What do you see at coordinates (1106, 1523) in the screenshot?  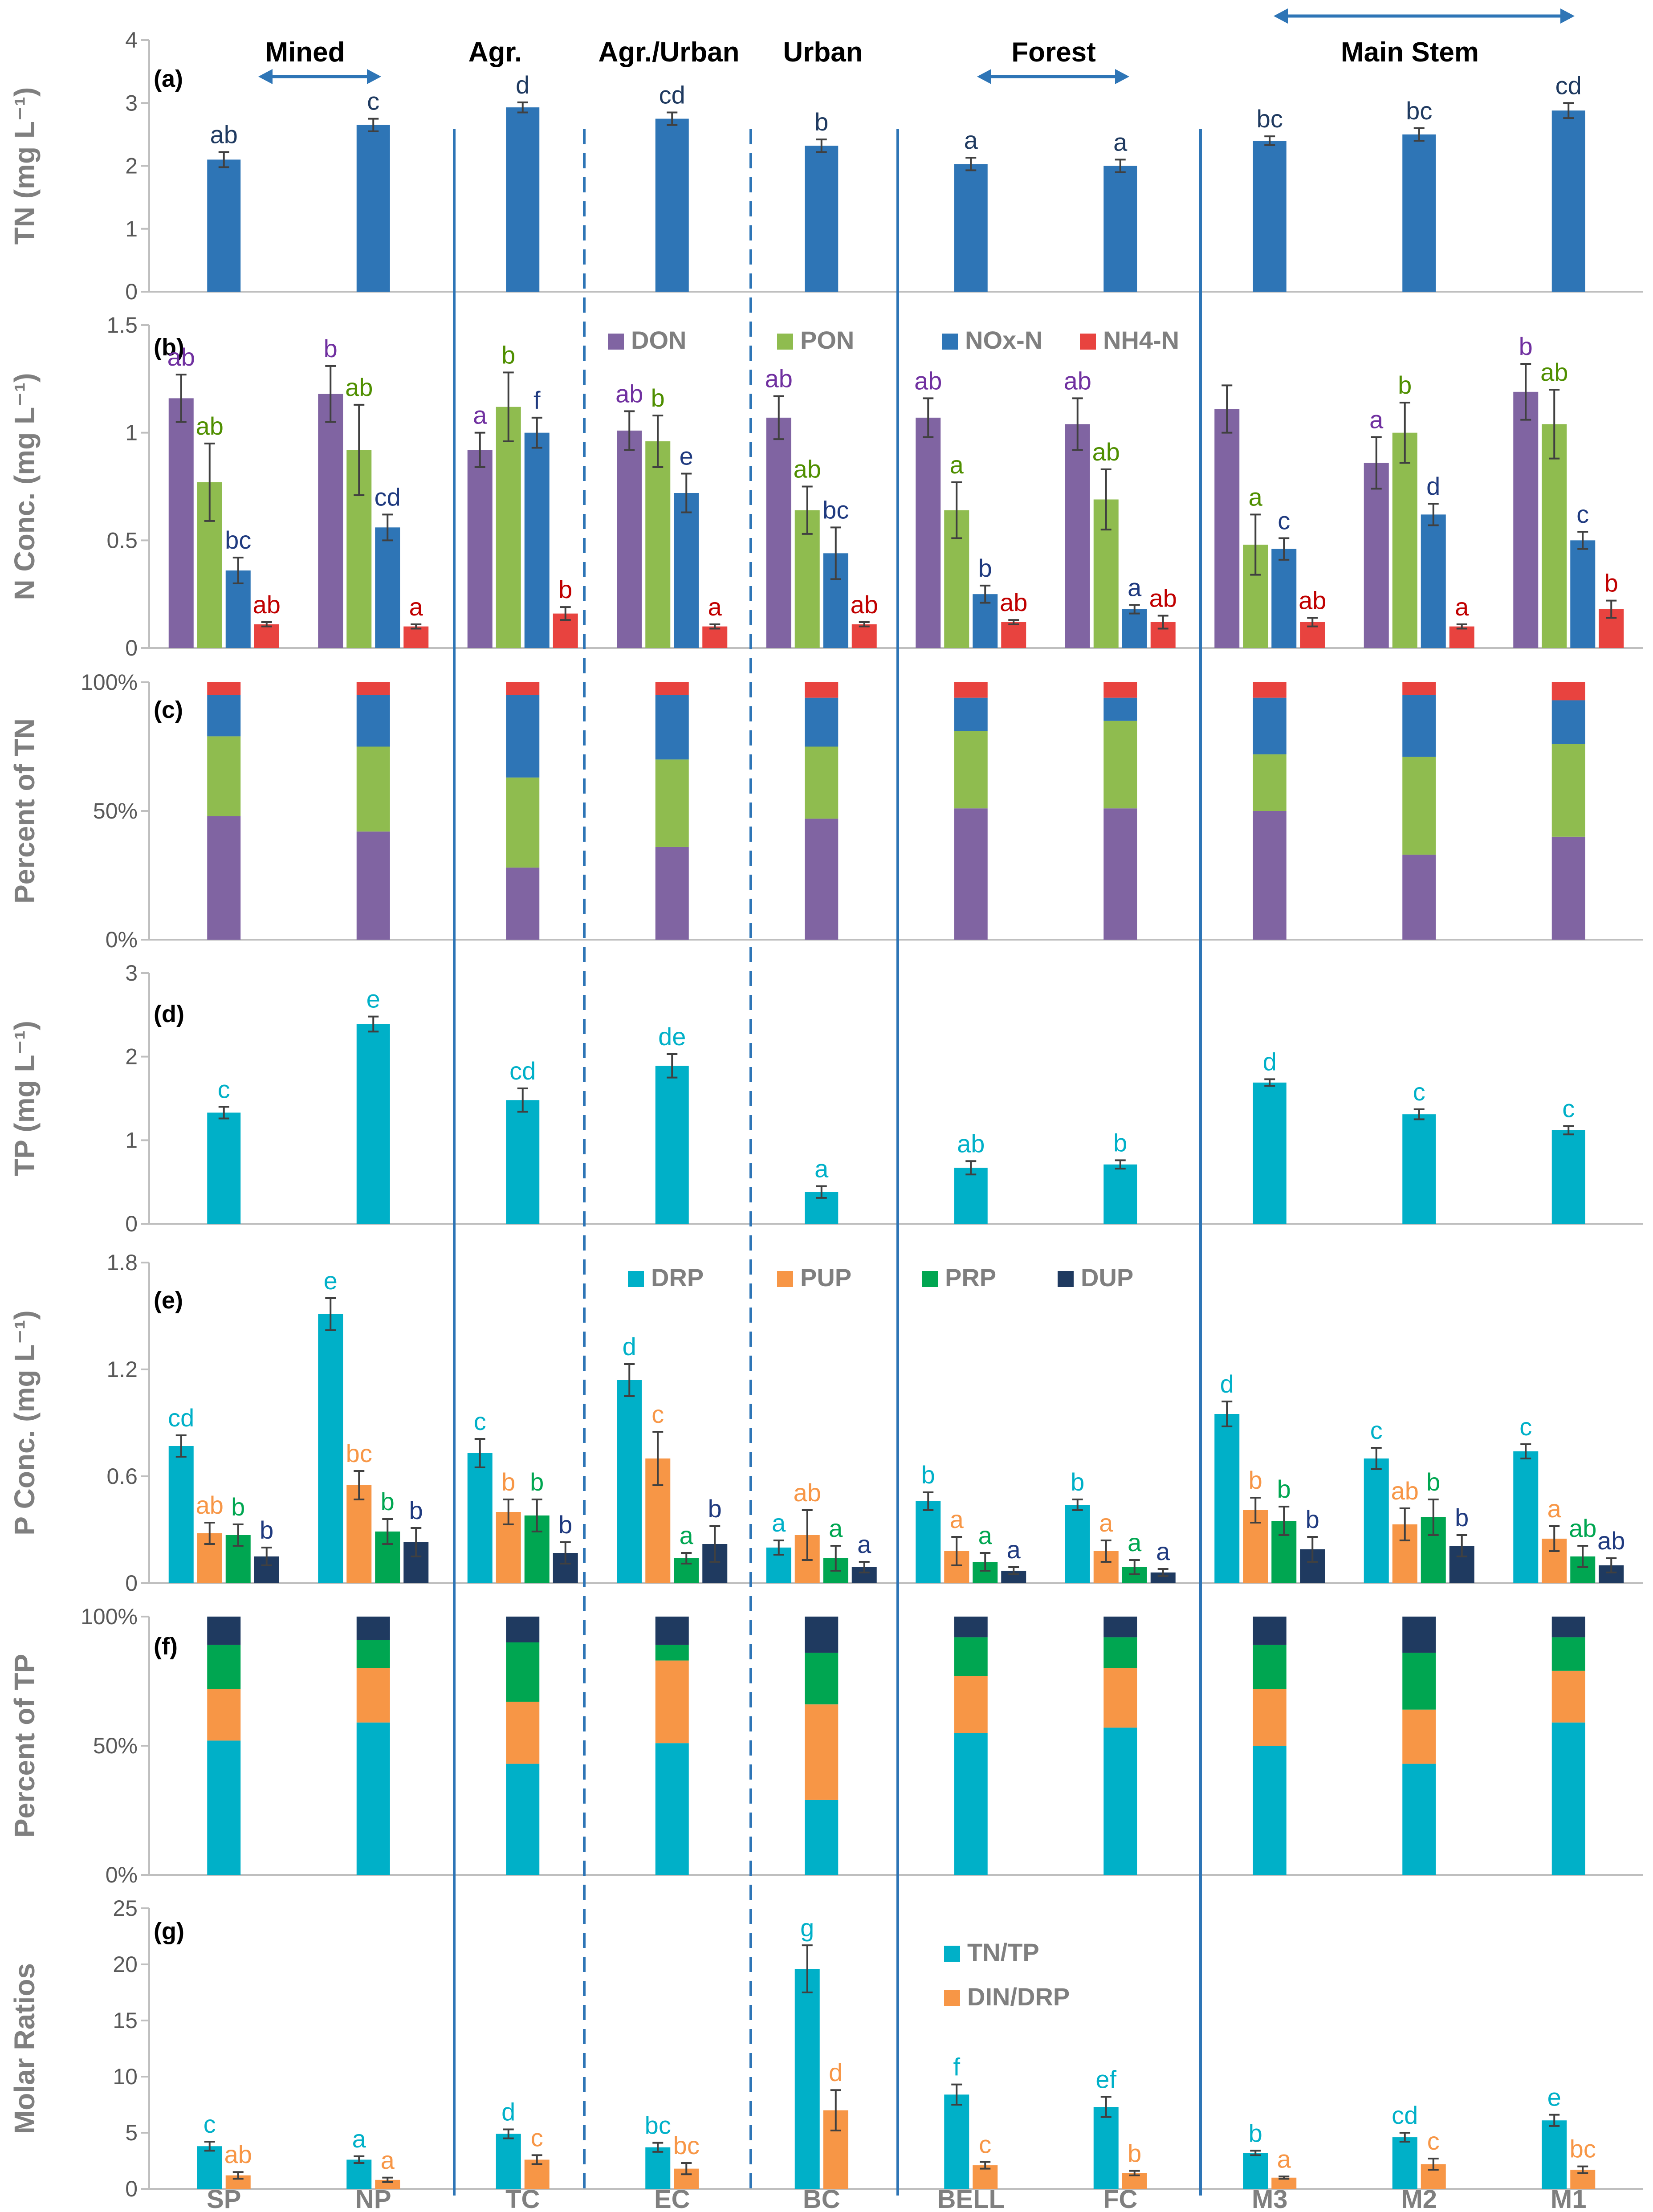 I see `significance-label-pup-fc: a` at bounding box center [1106, 1523].